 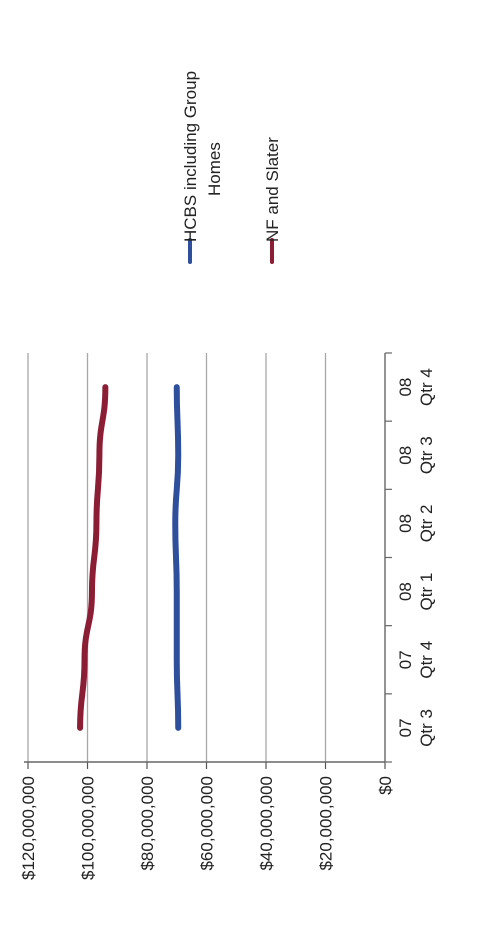 What do you see at coordinates (147, 823) in the screenshot?
I see `value-tick-label: $80,000,000` at bounding box center [147, 823].